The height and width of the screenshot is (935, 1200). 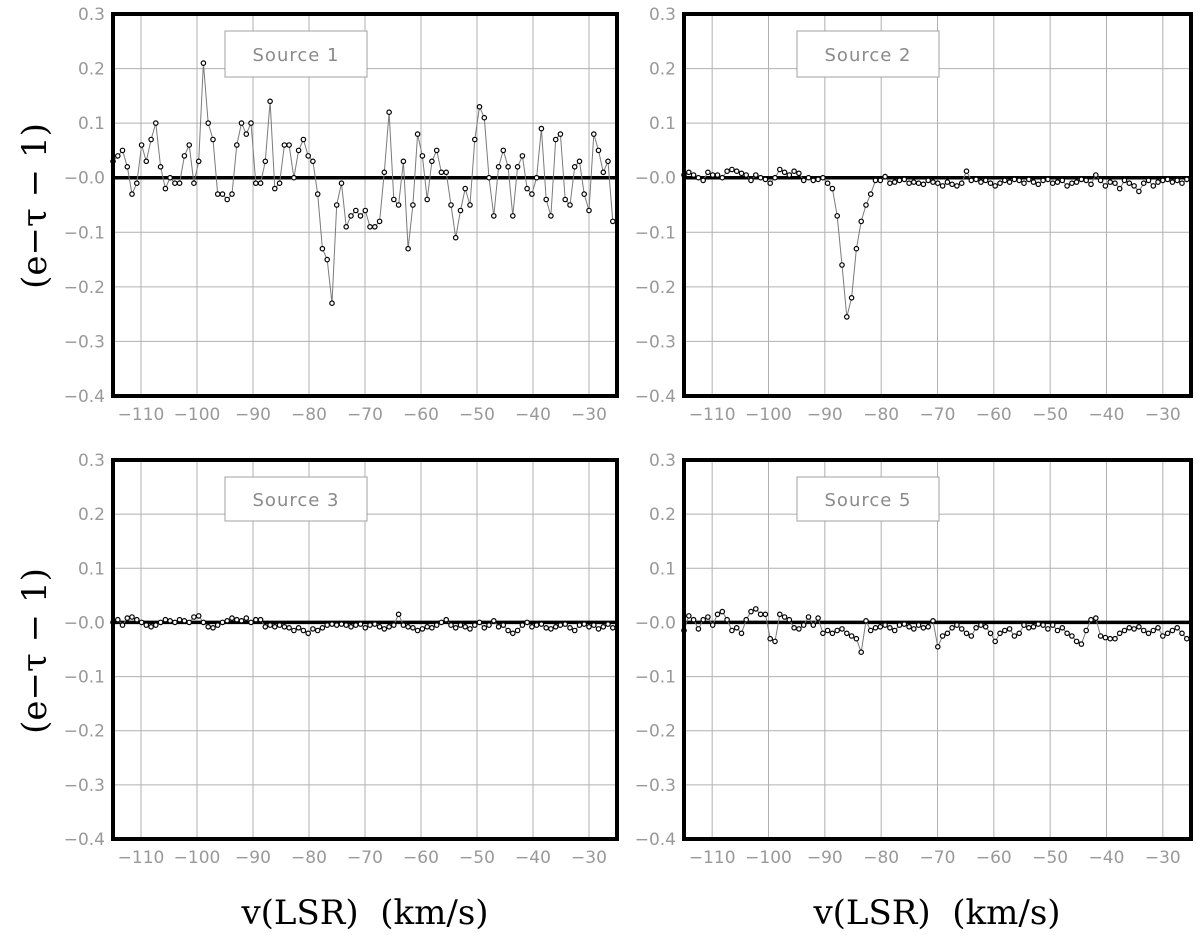 I want to click on y-tick-label: 0.1, so click(x=91, y=124).